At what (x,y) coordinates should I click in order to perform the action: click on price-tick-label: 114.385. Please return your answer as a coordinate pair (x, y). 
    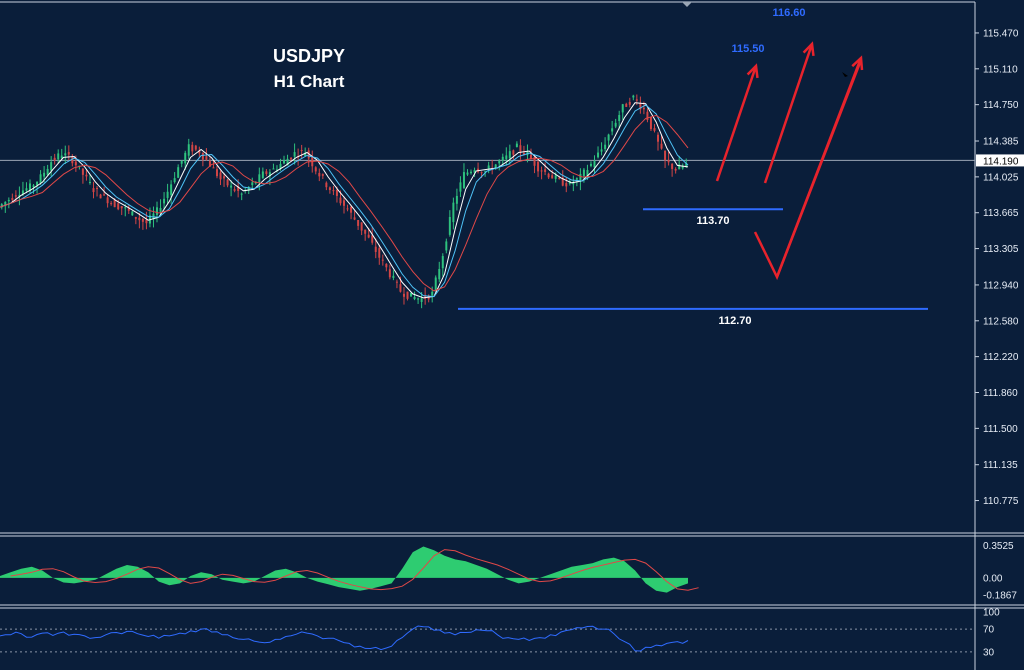
    Looking at the image, I should click on (1001, 142).